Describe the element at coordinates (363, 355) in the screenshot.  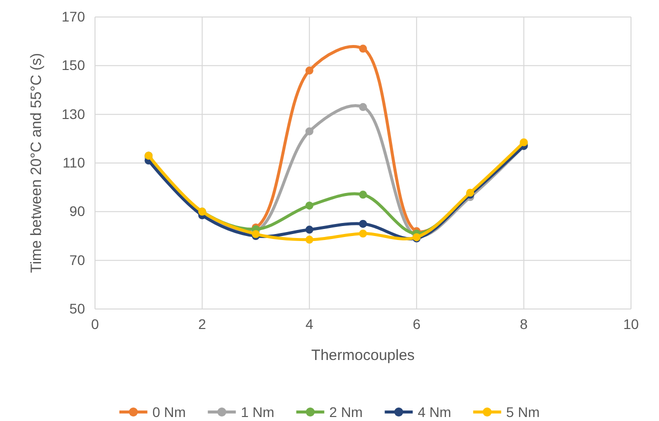
I see `x-axis-title: Thermocouples` at that location.